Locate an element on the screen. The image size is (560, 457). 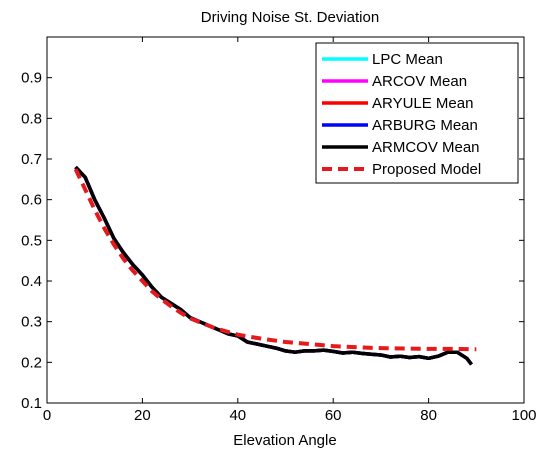
legend-box is located at coordinates (417, 113).